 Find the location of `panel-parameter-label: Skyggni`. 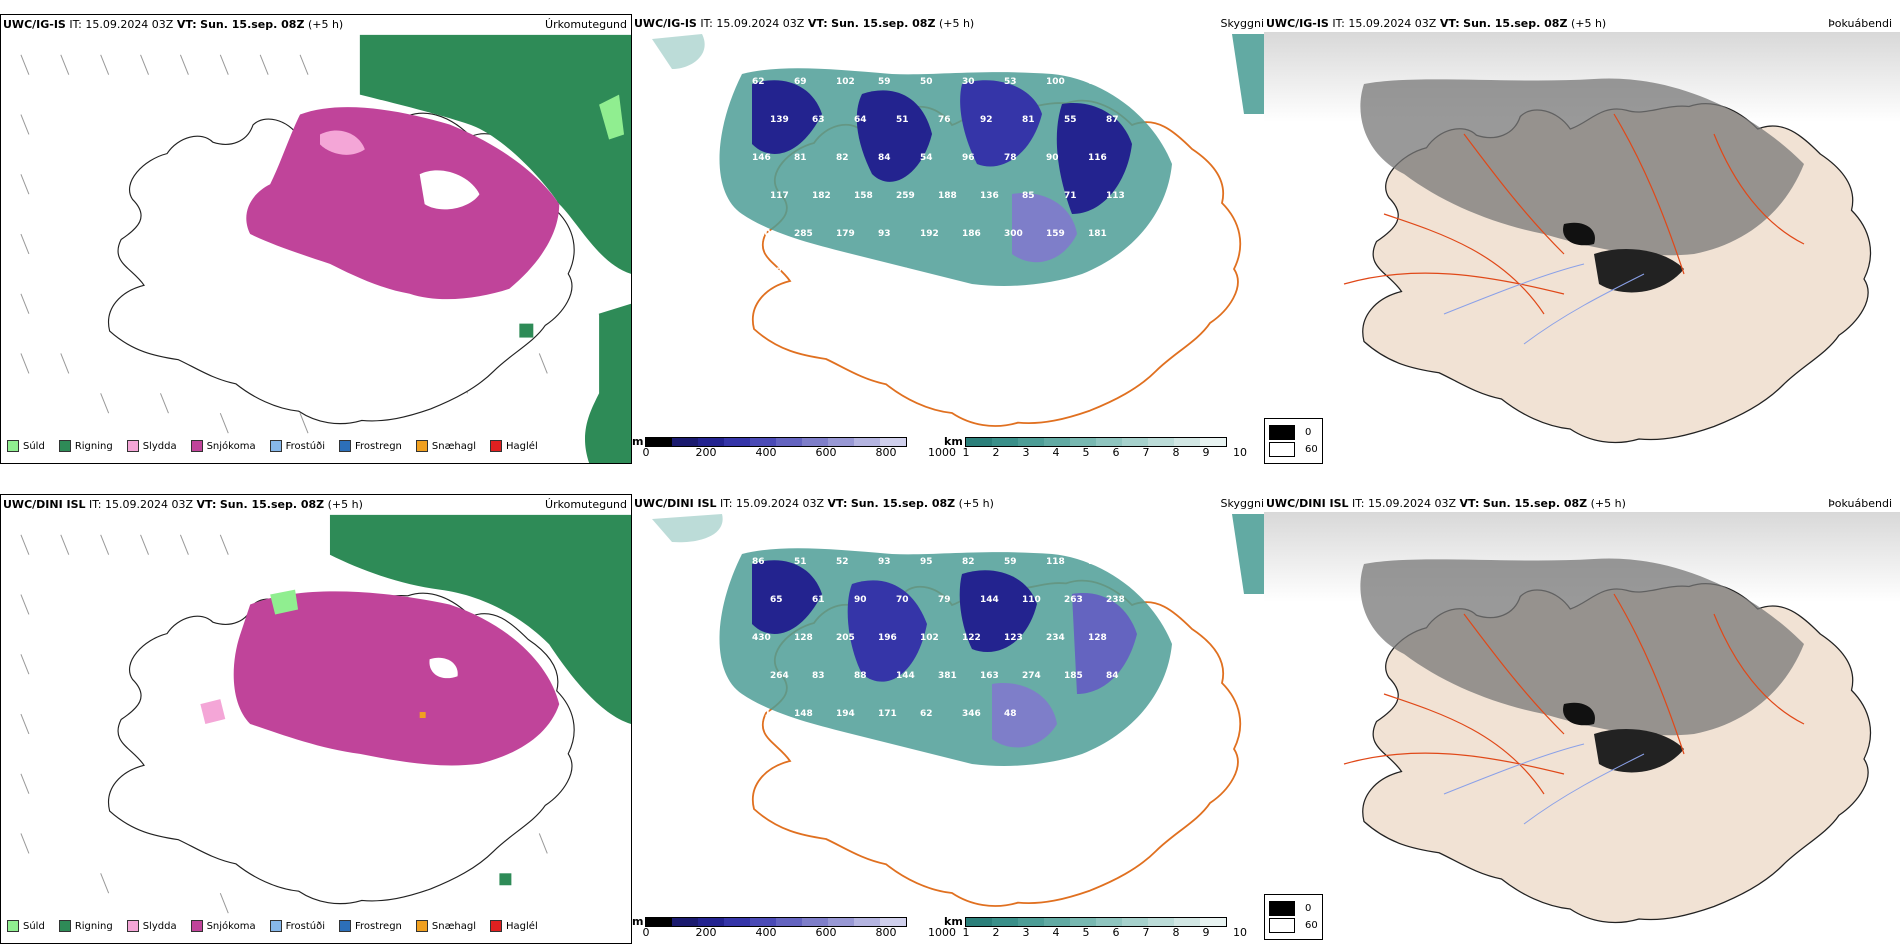

panel-parameter-label: Skyggni is located at coordinates (1242, 23).